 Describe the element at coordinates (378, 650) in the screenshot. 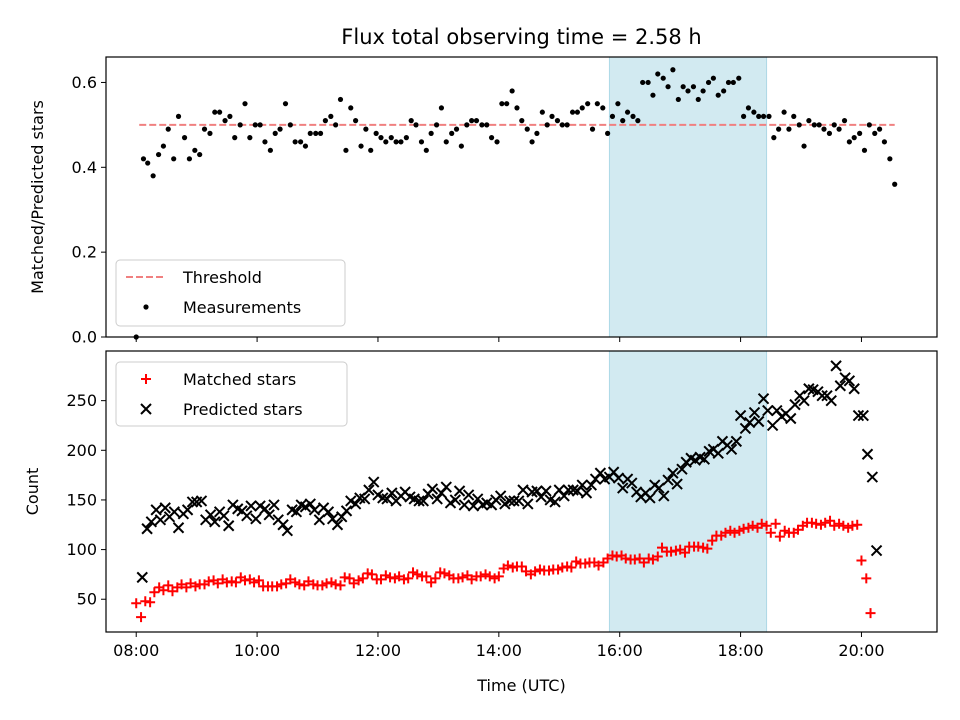

I see `x-tick-label: 12:00` at that location.